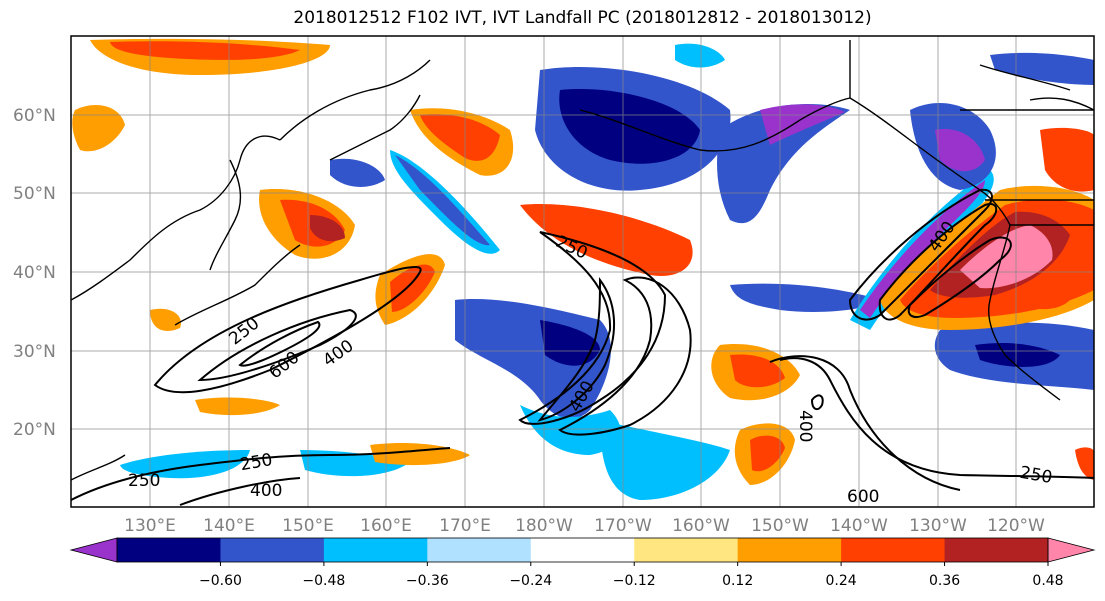 The image size is (1105, 601). Describe the element at coordinates (144, 481) in the screenshot. I see `contour-label-partial: 250` at that location.